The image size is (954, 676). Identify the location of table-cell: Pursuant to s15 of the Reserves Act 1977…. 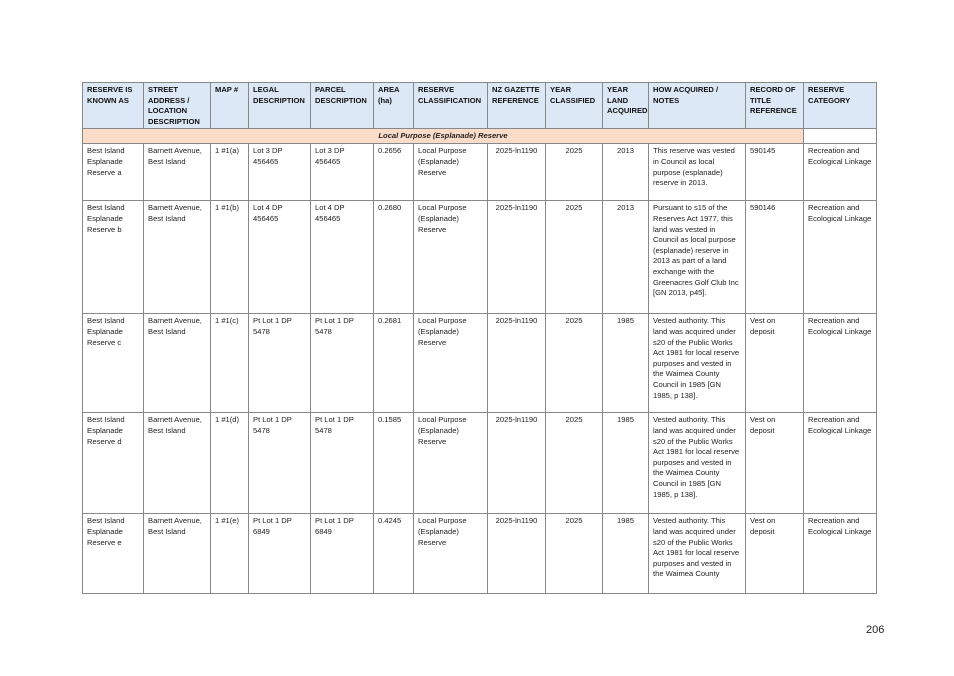
(697, 257).